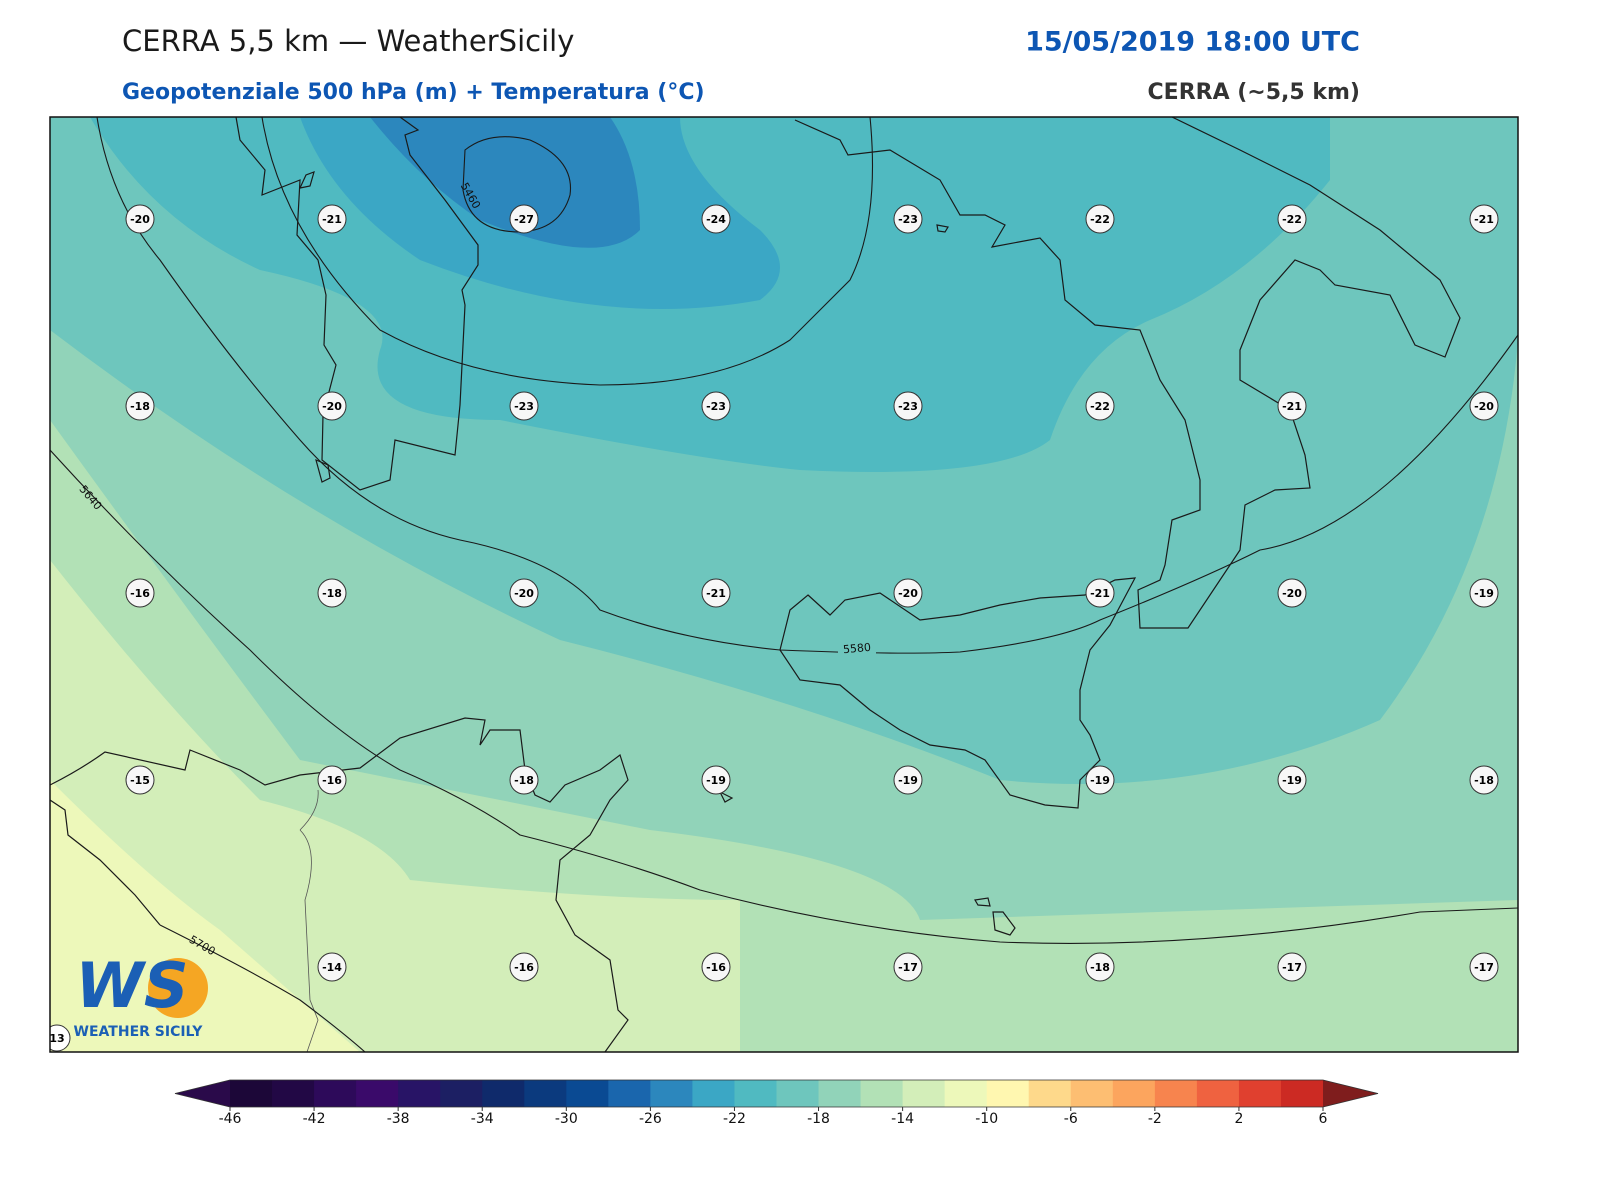  What do you see at coordinates (131, 985) in the screenshot?
I see `logo-mark: WS` at bounding box center [131, 985].